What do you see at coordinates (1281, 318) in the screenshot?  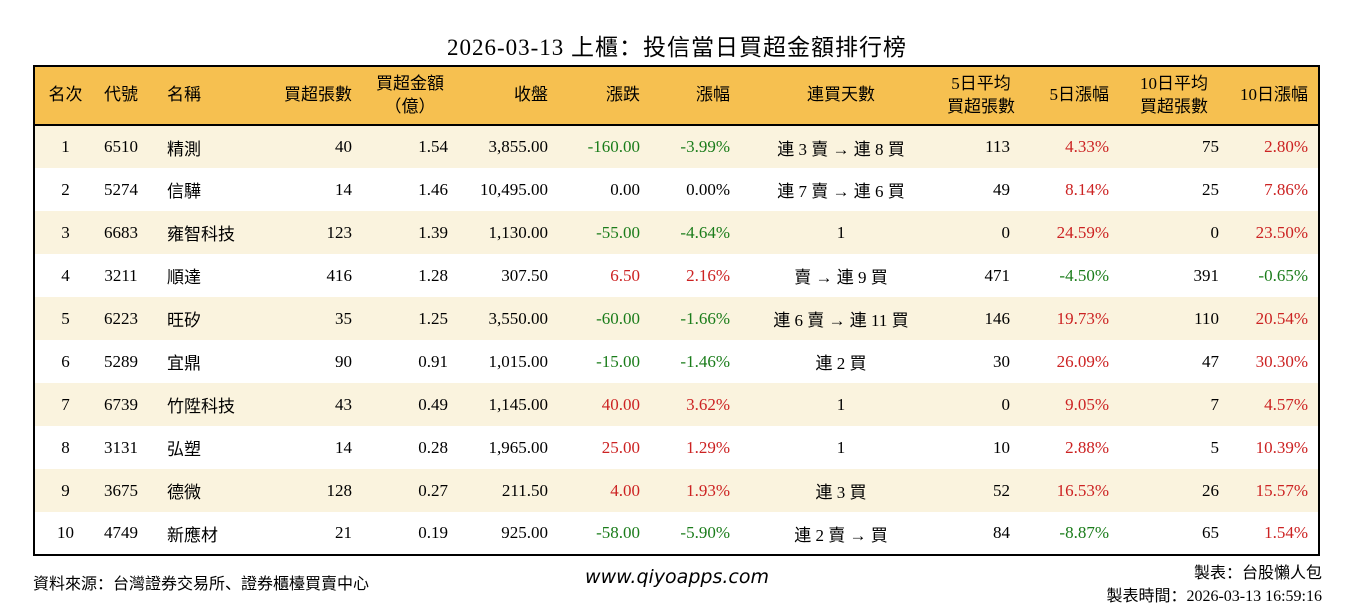 I see `cell-change10-pct: 20.54%` at bounding box center [1281, 318].